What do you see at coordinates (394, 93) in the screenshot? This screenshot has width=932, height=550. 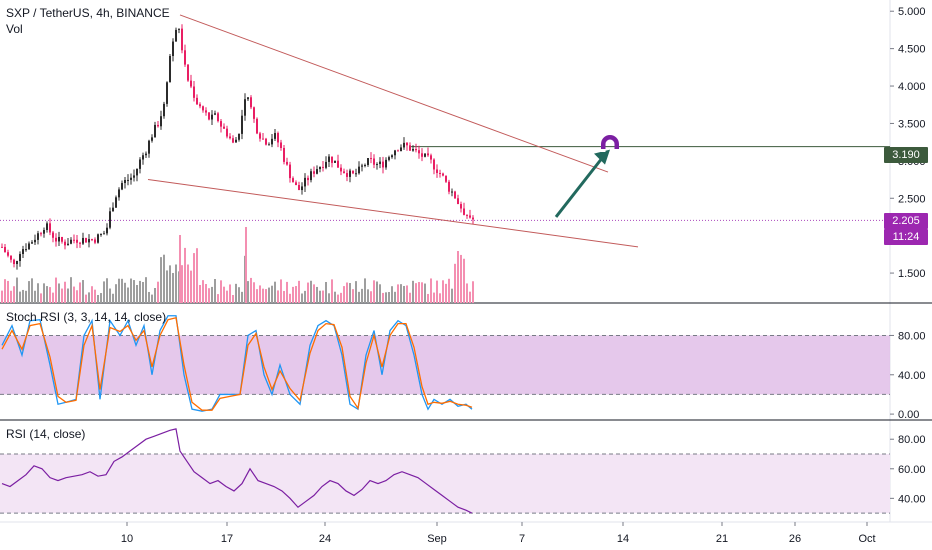 I see `wedge-upper-trendline` at bounding box center [394, 93].